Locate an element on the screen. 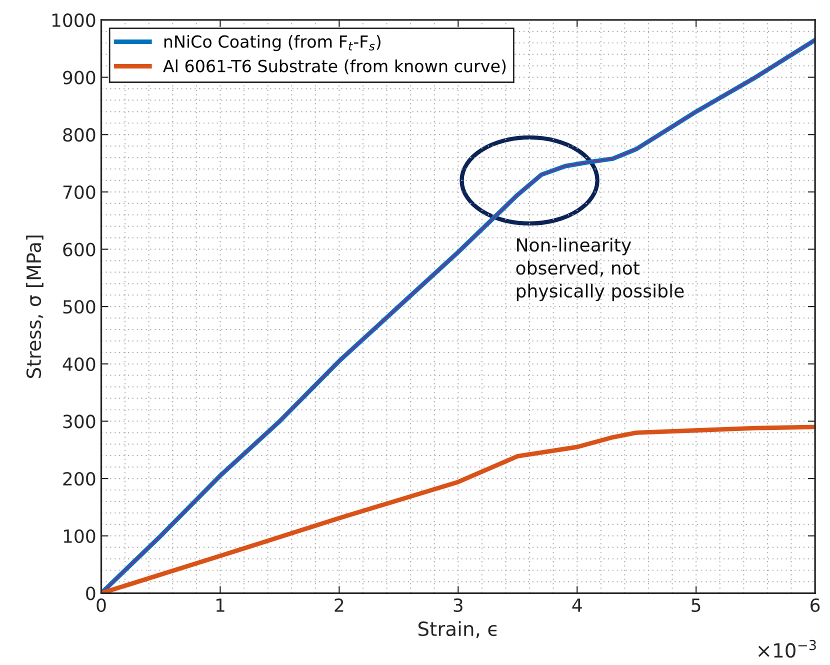  x-tick-label: 0 is located at coordinates (101, 605).